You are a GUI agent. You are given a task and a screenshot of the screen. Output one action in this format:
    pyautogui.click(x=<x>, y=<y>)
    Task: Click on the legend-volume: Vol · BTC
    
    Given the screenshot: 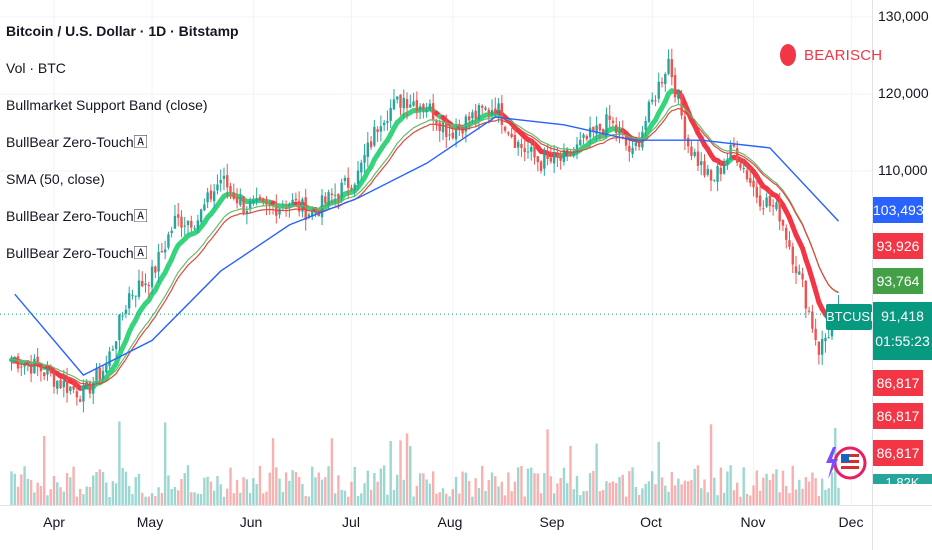 What is the action you would take?
    pyautogui.click(x=36, y=68)
    